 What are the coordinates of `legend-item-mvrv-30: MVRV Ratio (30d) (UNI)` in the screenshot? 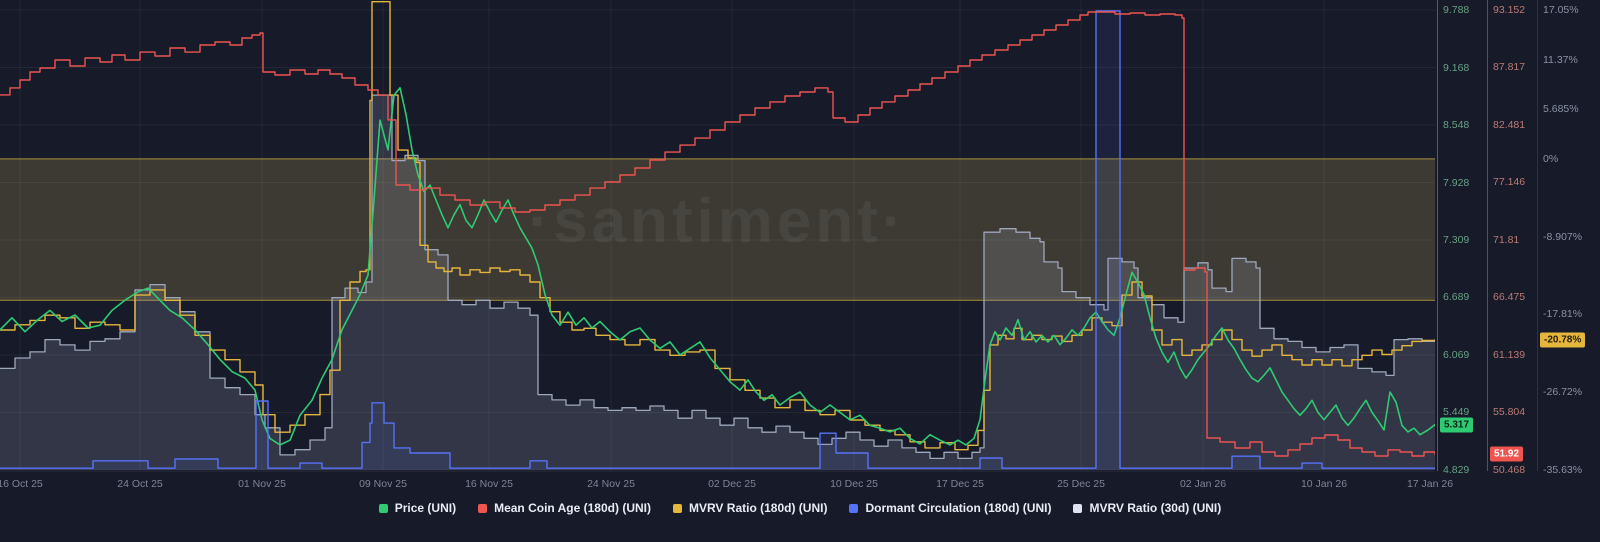 It's located at (1147, 508).